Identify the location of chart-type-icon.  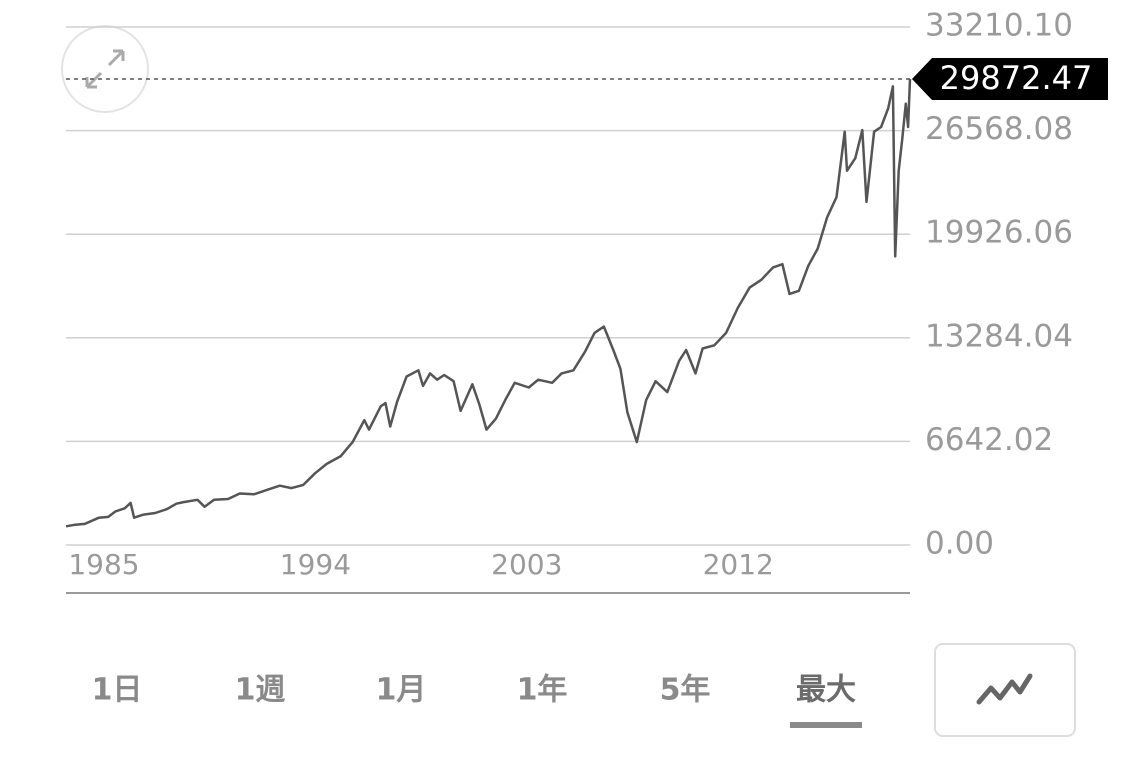
(1004, 689).